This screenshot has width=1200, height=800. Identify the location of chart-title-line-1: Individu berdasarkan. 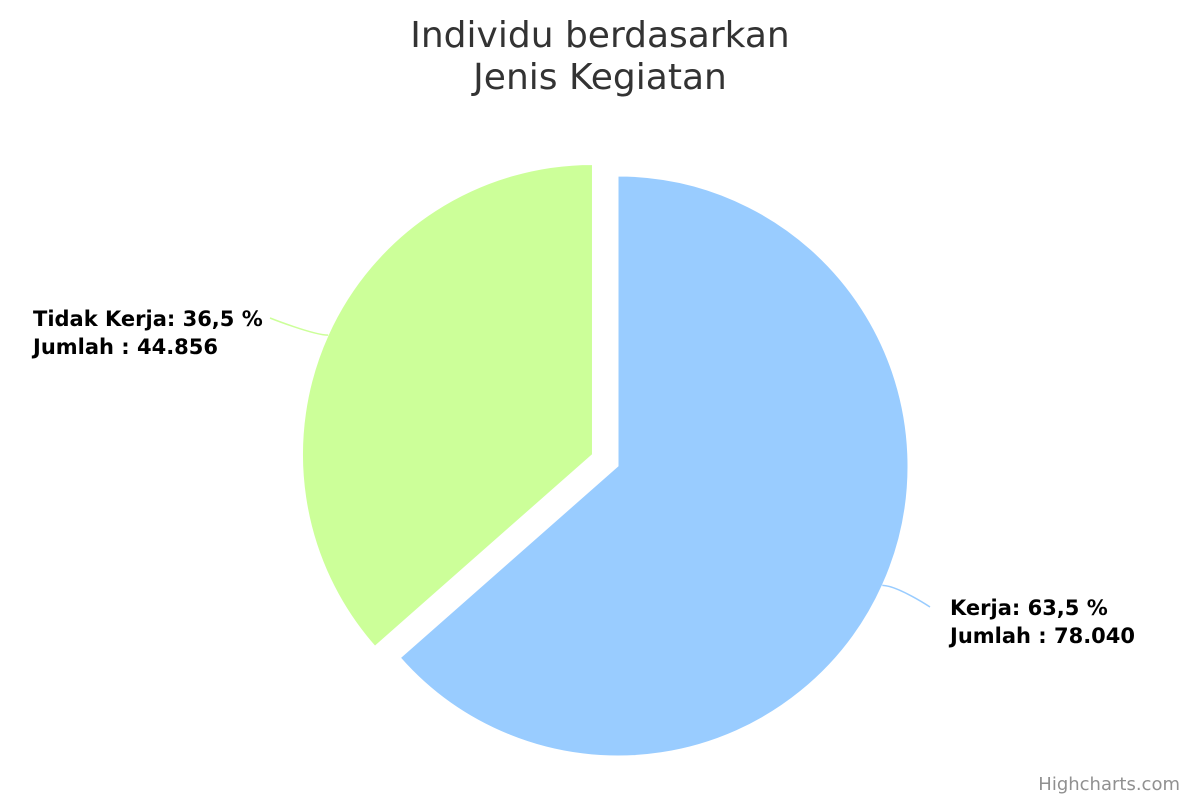
(600, 35).